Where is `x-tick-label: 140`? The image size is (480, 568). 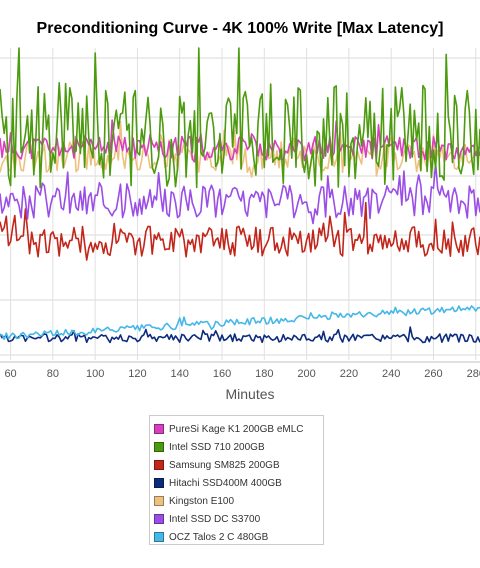 x-tick-label: 140 is located at coordinates (180, 374).